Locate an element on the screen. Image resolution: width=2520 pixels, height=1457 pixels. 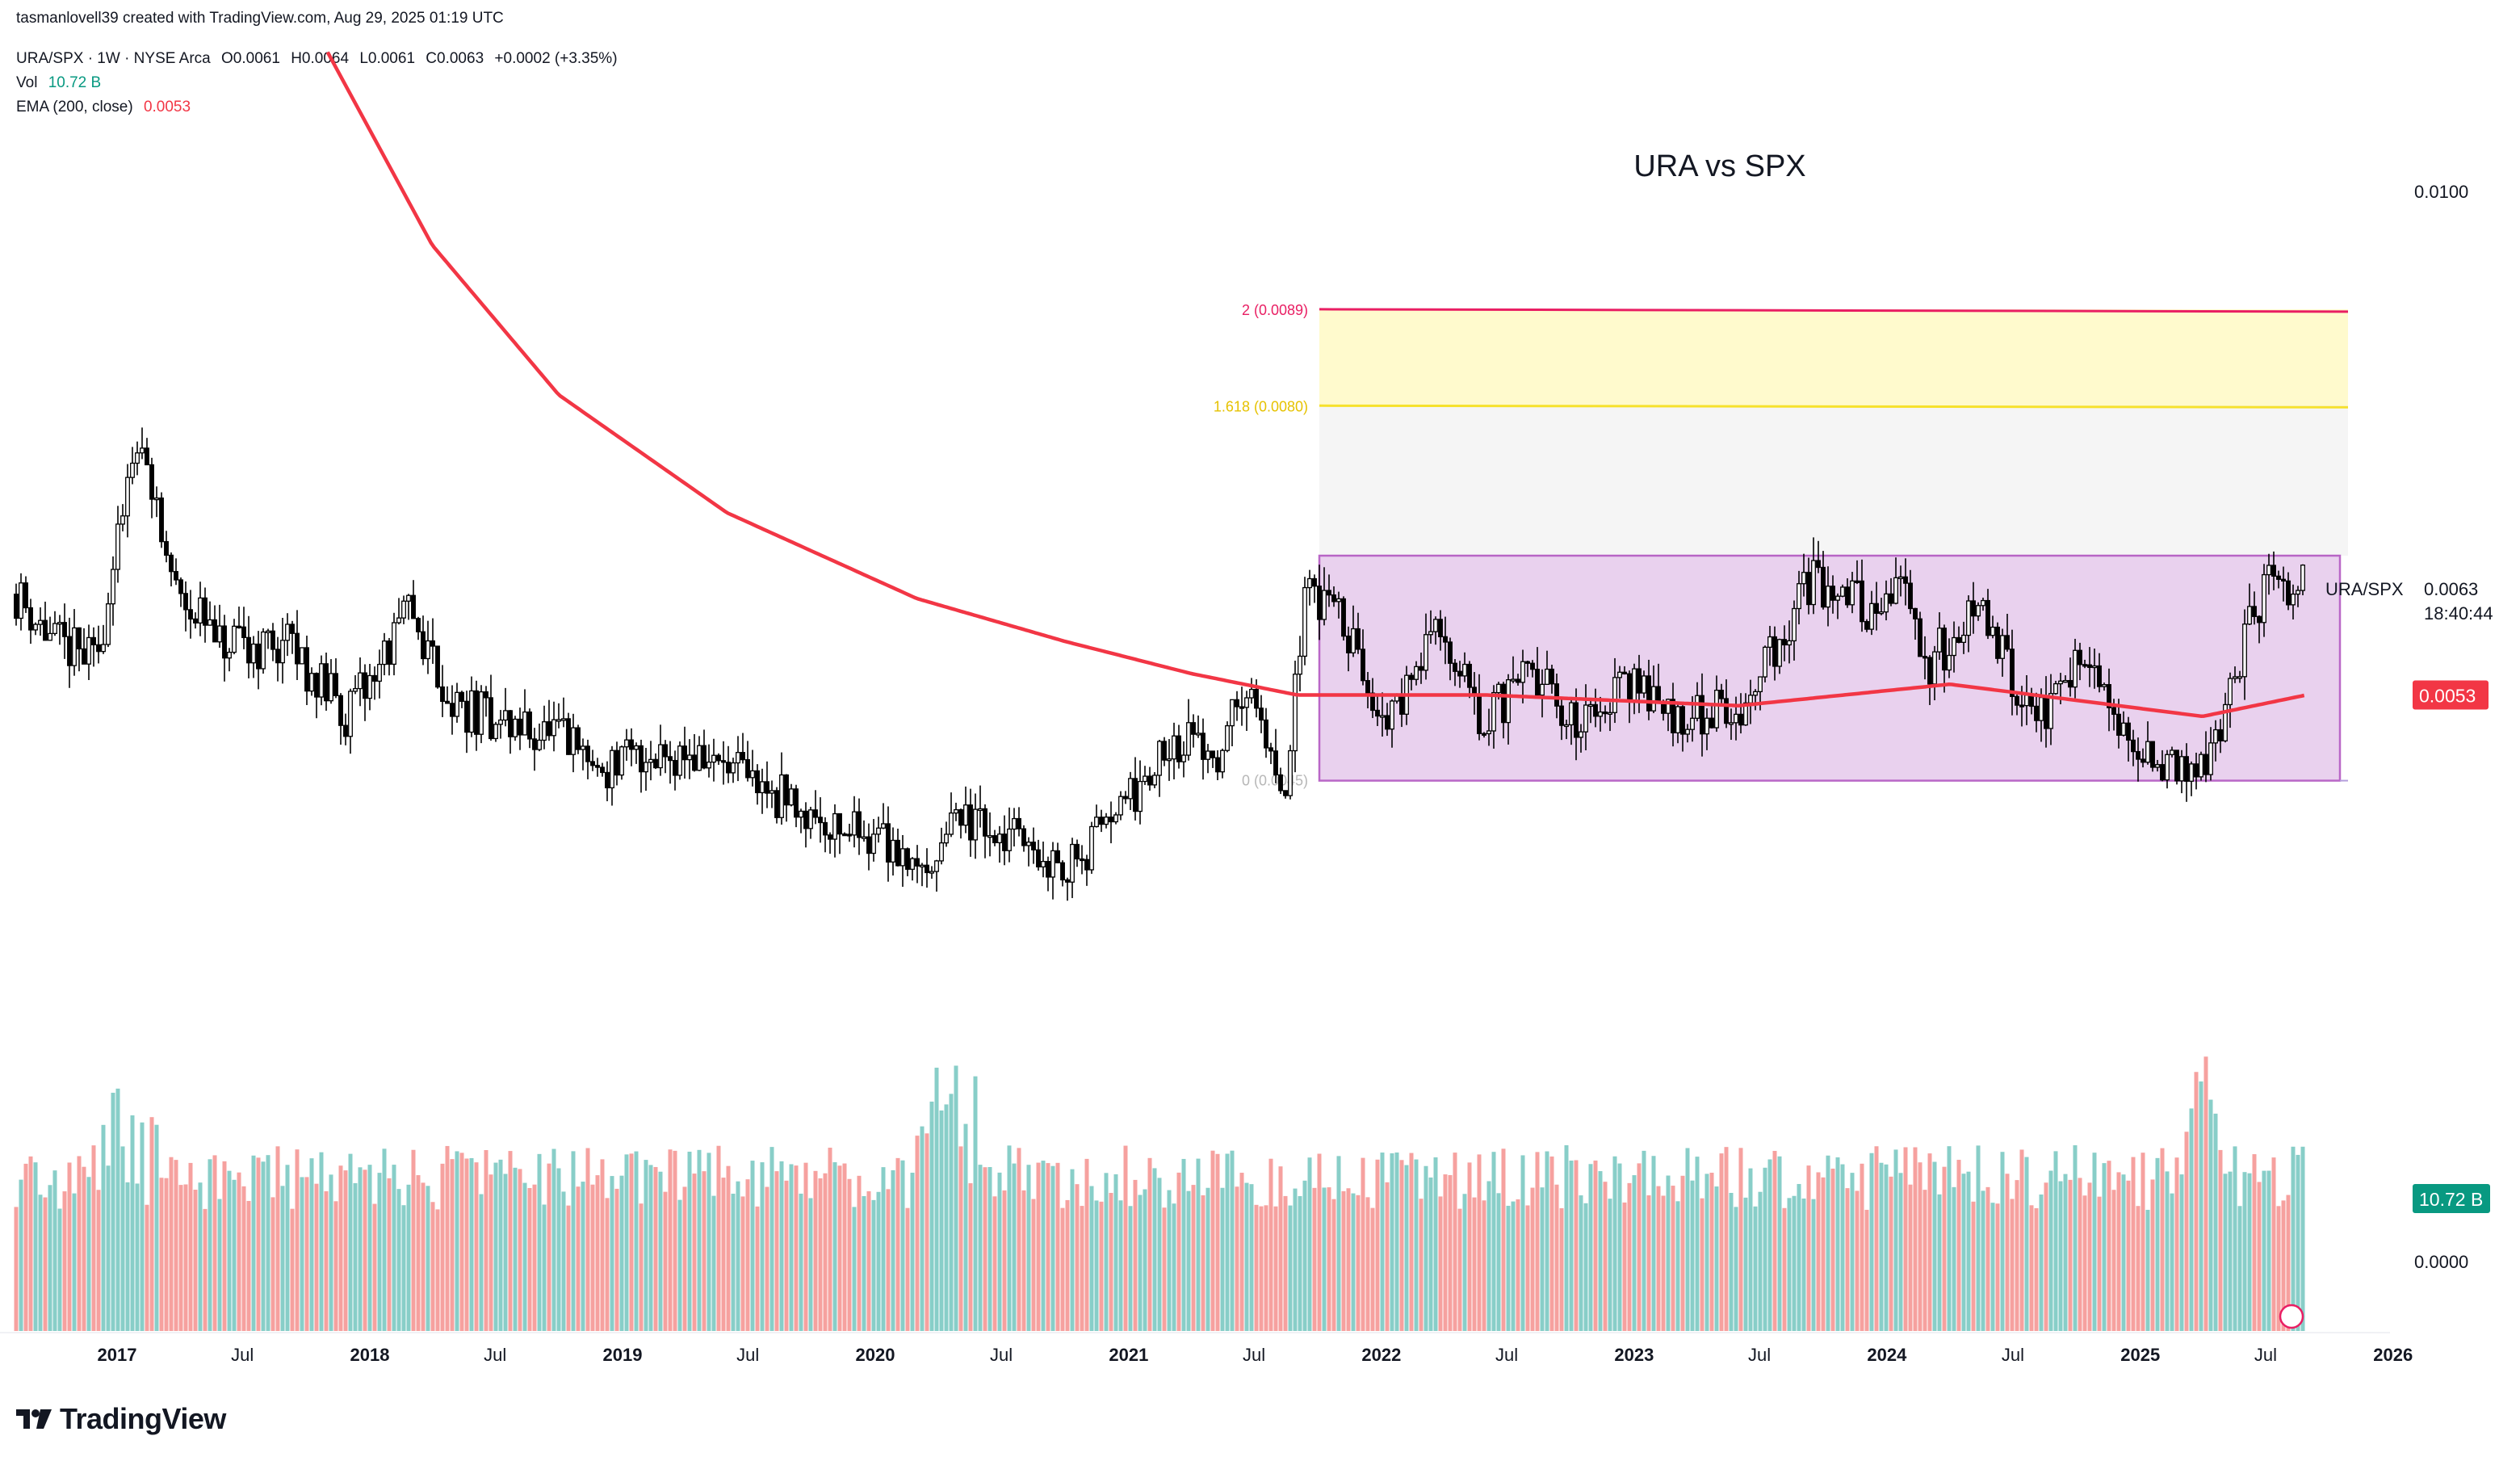
x-tick-label: 2022 is located at coordinates (1381, 1355).